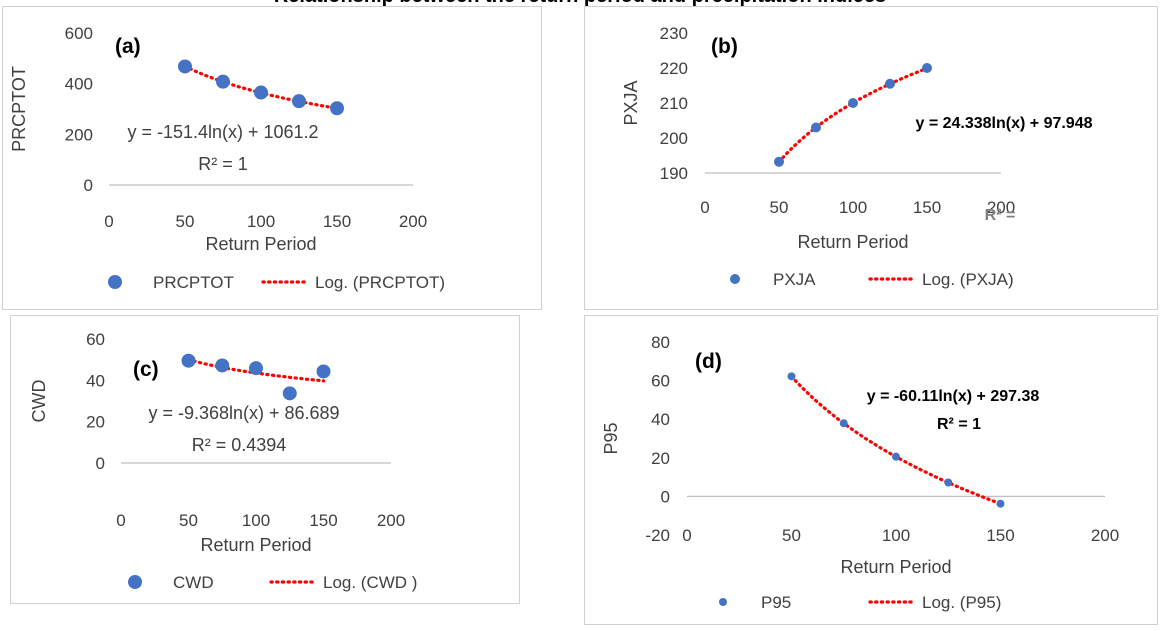 The height and width of the screenshot is (631, 1160). I want to click on y-tick-label: 230, so click(674, 33).